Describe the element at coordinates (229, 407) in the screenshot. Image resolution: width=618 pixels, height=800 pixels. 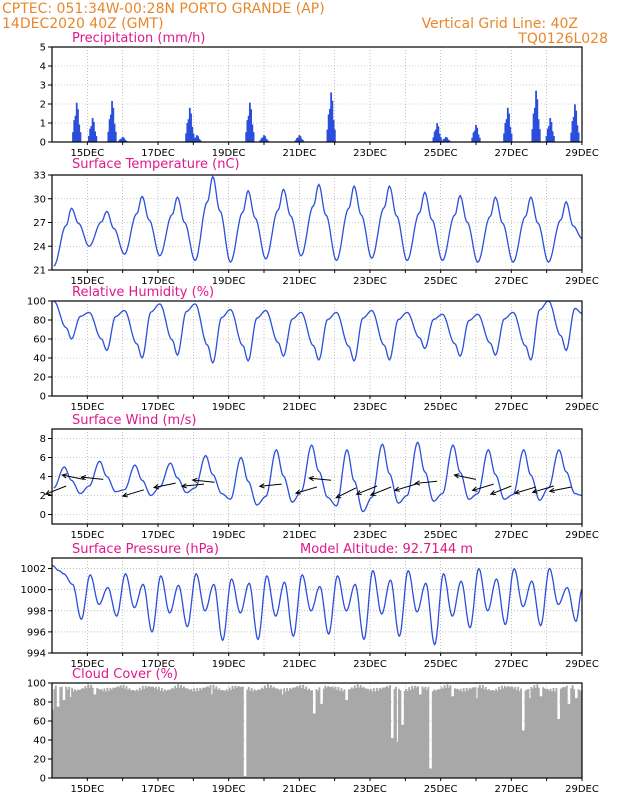
I see `humidity-xtick-label: 19DEC` at that location.